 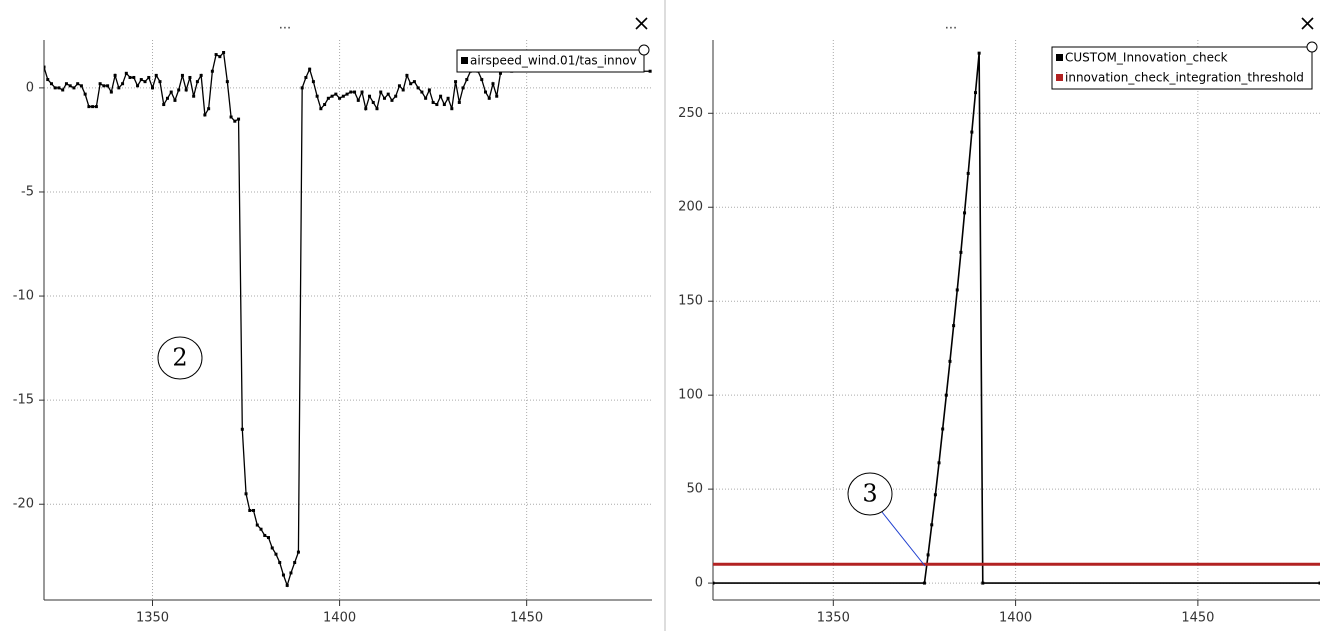 What do you see at coordinates (1184, 78) in the screenshot?
I see `legend-label: innovation_check_integration_threshold` at bounding box center [1184, 78].